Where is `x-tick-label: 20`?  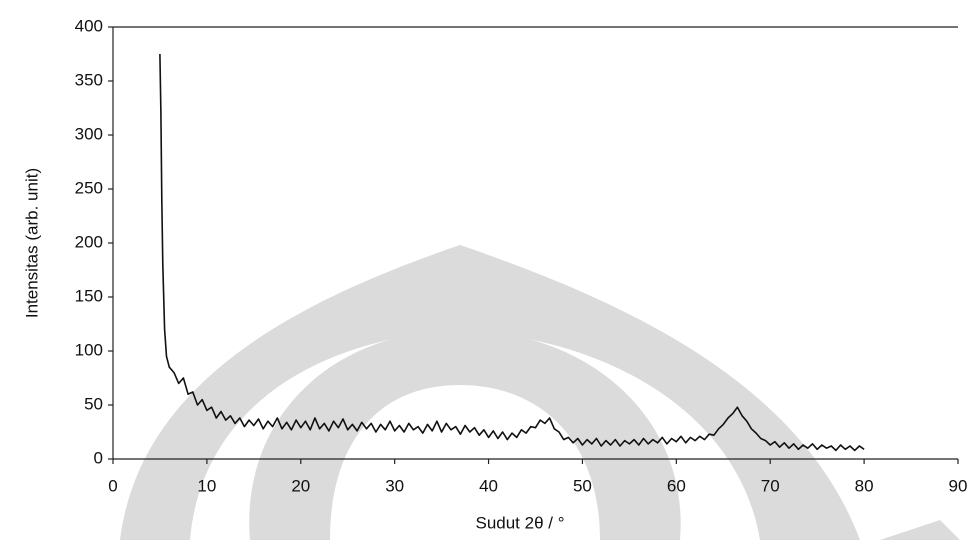
x-tick-label: 20 is located at coordinates (300, 485).